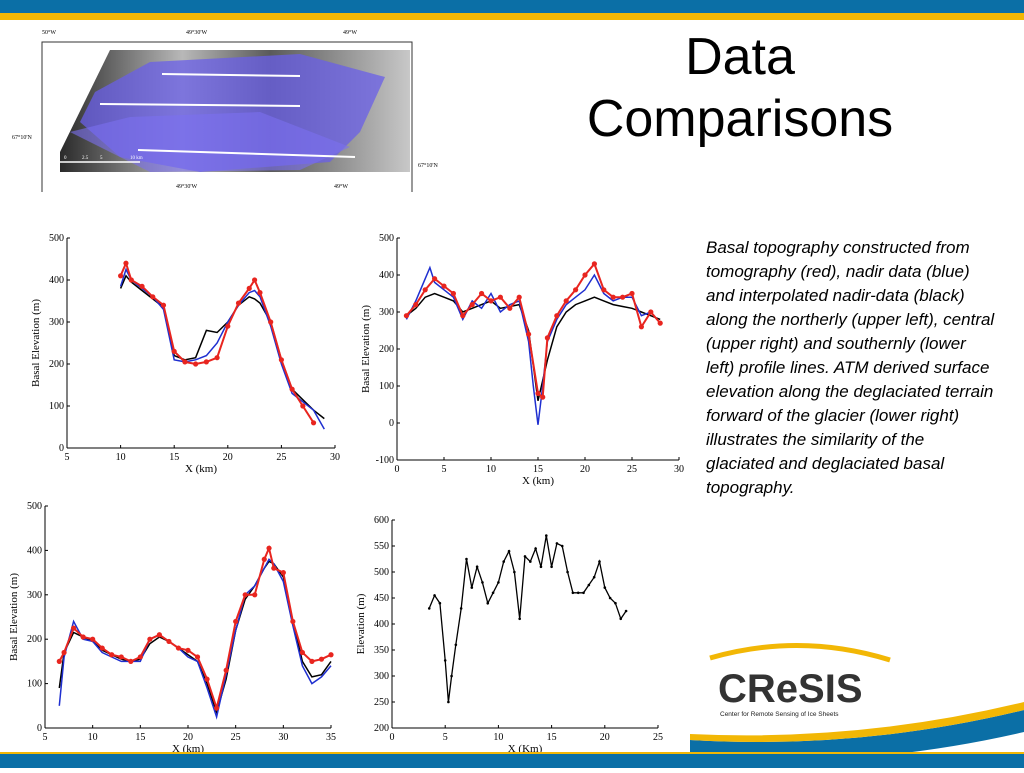 Image resolution: width=1024 pixels, height=773 pixels. Describe the element at coordinates (196, 32) in the screenshot. I see `map-label-top-mid: 49°30'W` at that location.